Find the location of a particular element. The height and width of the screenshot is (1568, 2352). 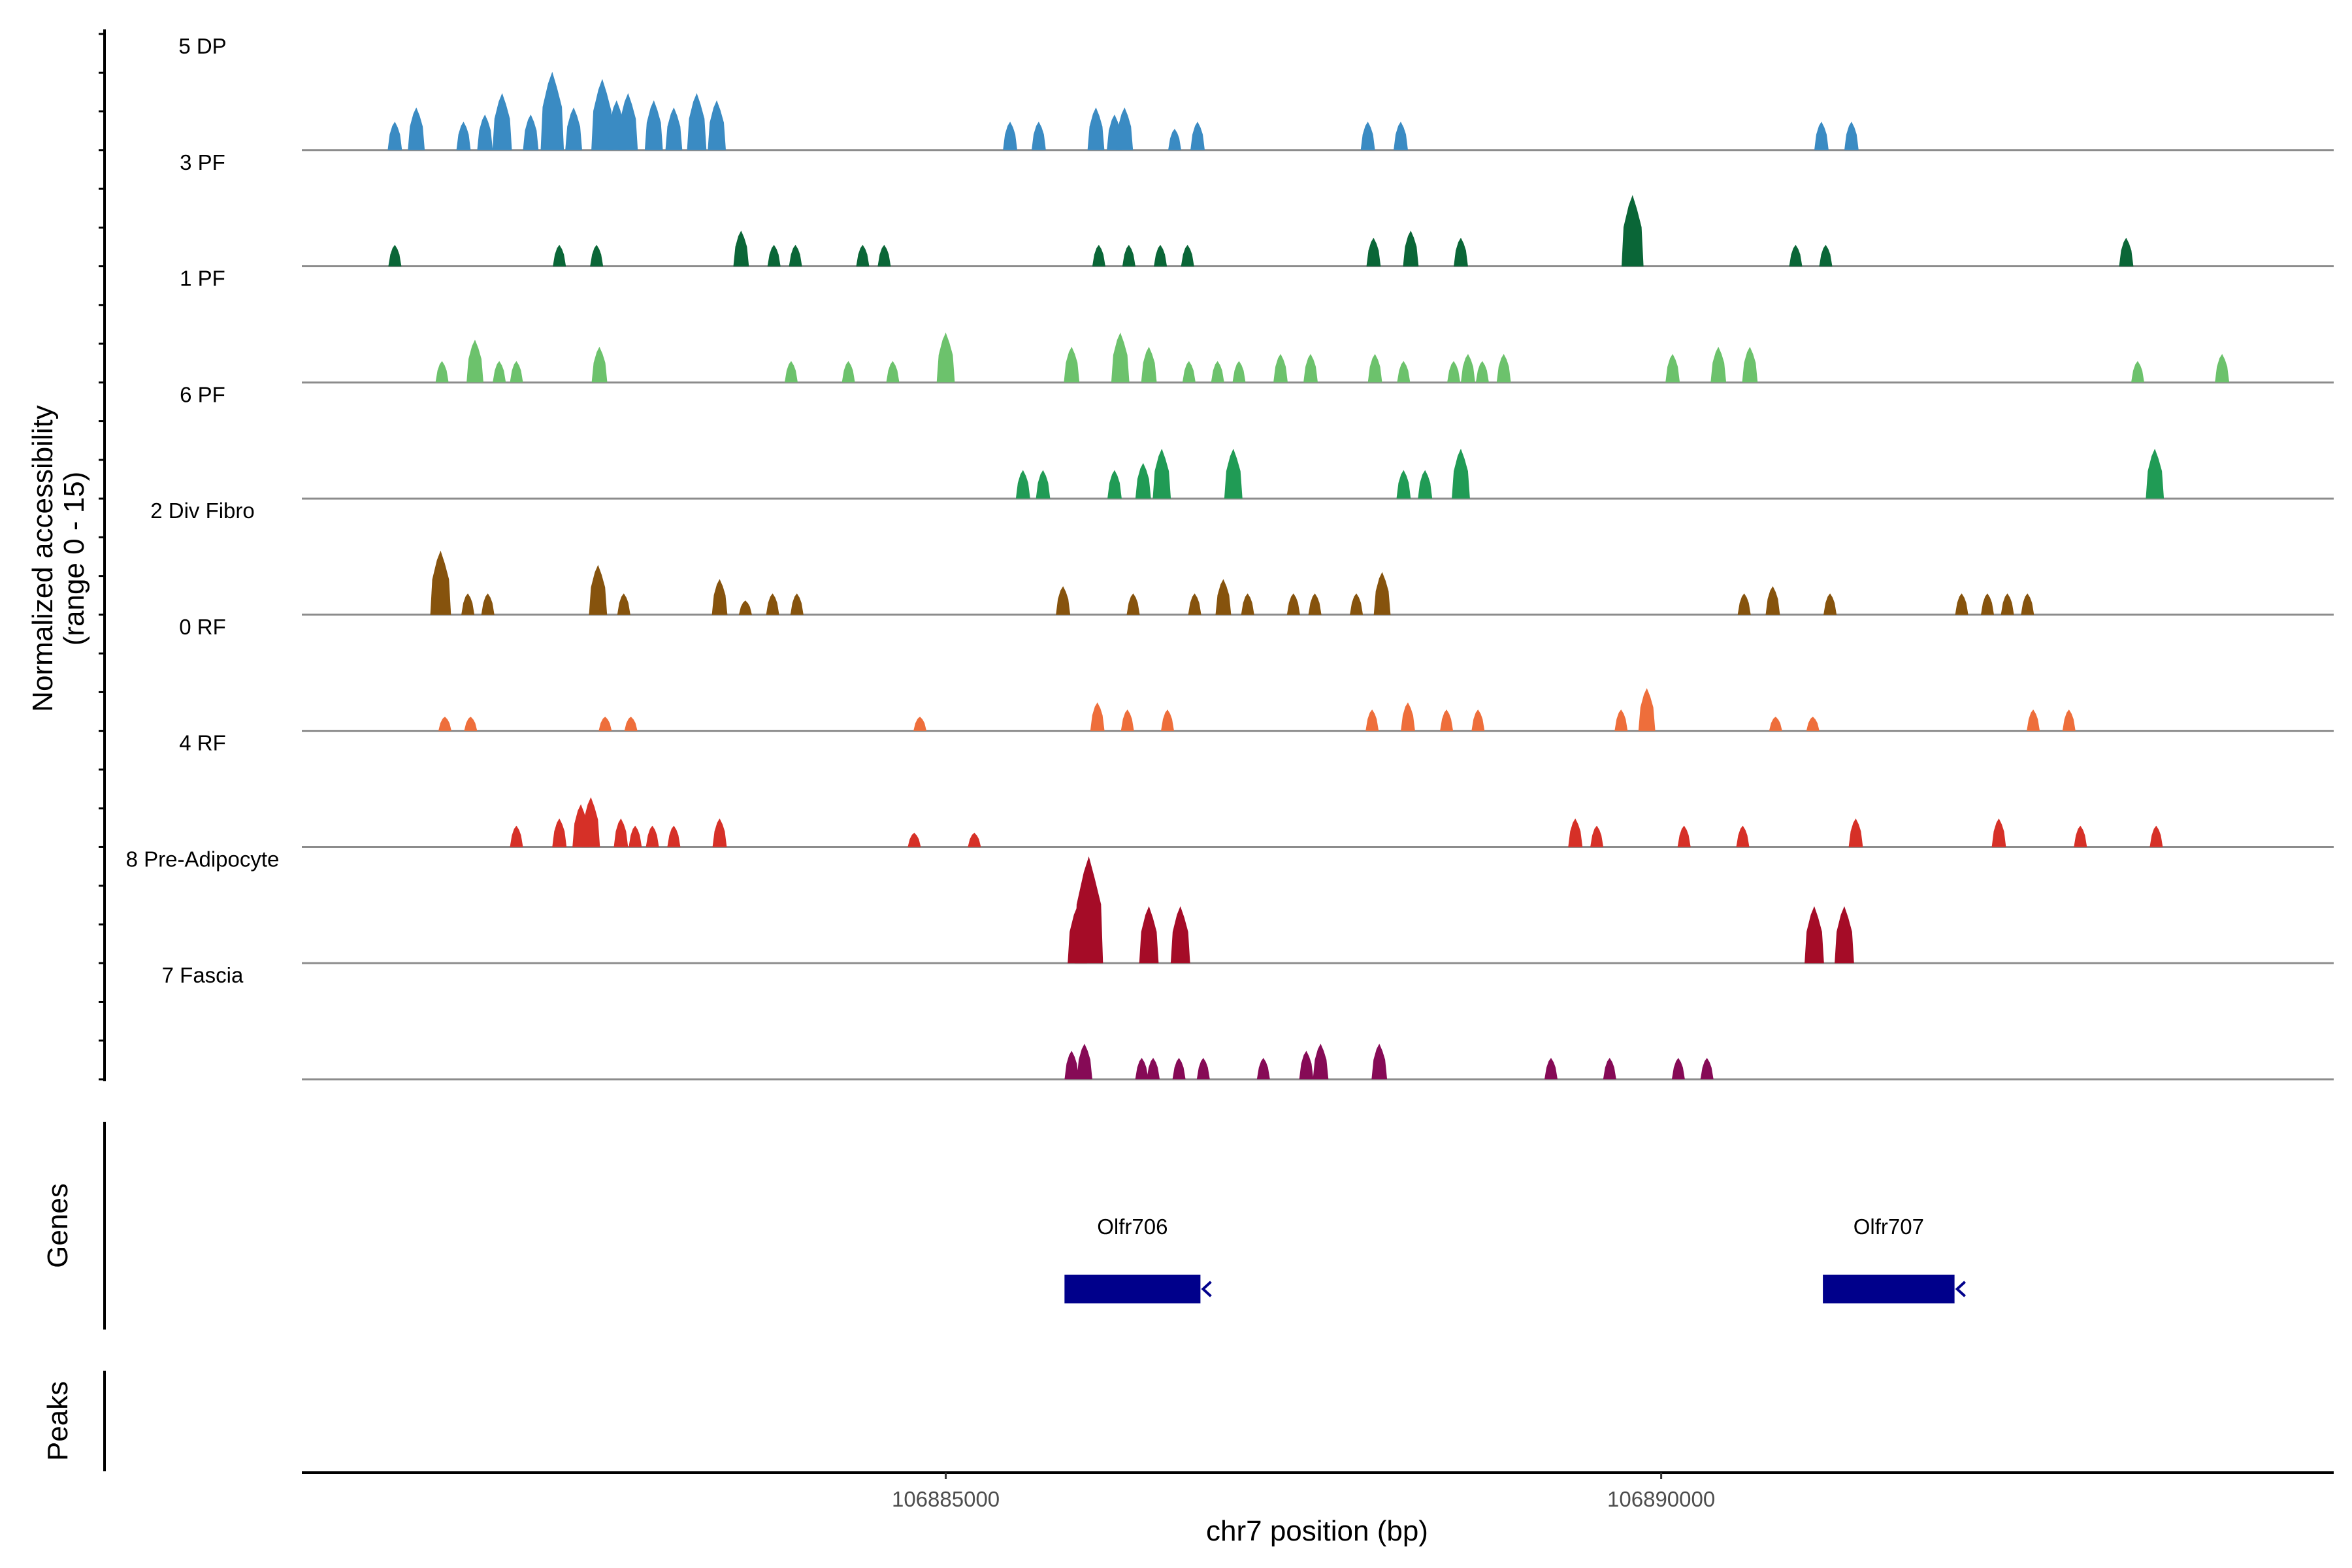

track-5: 2 Div Fibro is located at coordinates (1242, 557).